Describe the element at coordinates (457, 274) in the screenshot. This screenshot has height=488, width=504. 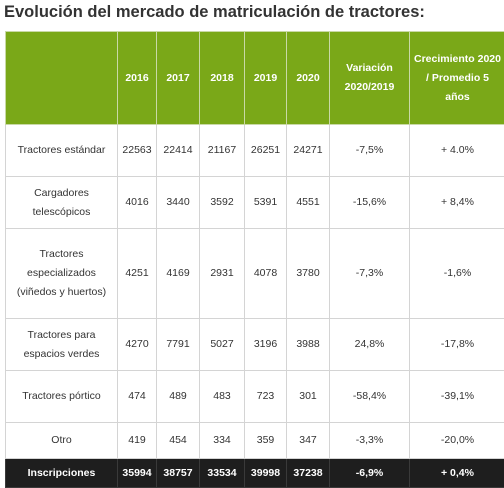
I see `cell-growth: -1,6%` at that location.